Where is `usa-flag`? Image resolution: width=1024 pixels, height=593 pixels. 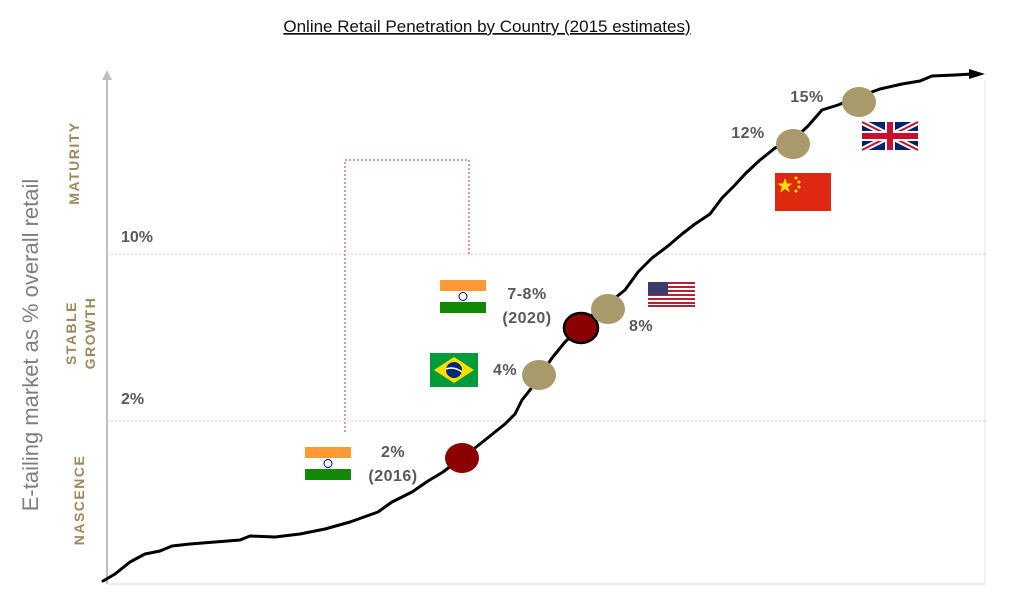 usa-flag is located at coordinates (671, 294).